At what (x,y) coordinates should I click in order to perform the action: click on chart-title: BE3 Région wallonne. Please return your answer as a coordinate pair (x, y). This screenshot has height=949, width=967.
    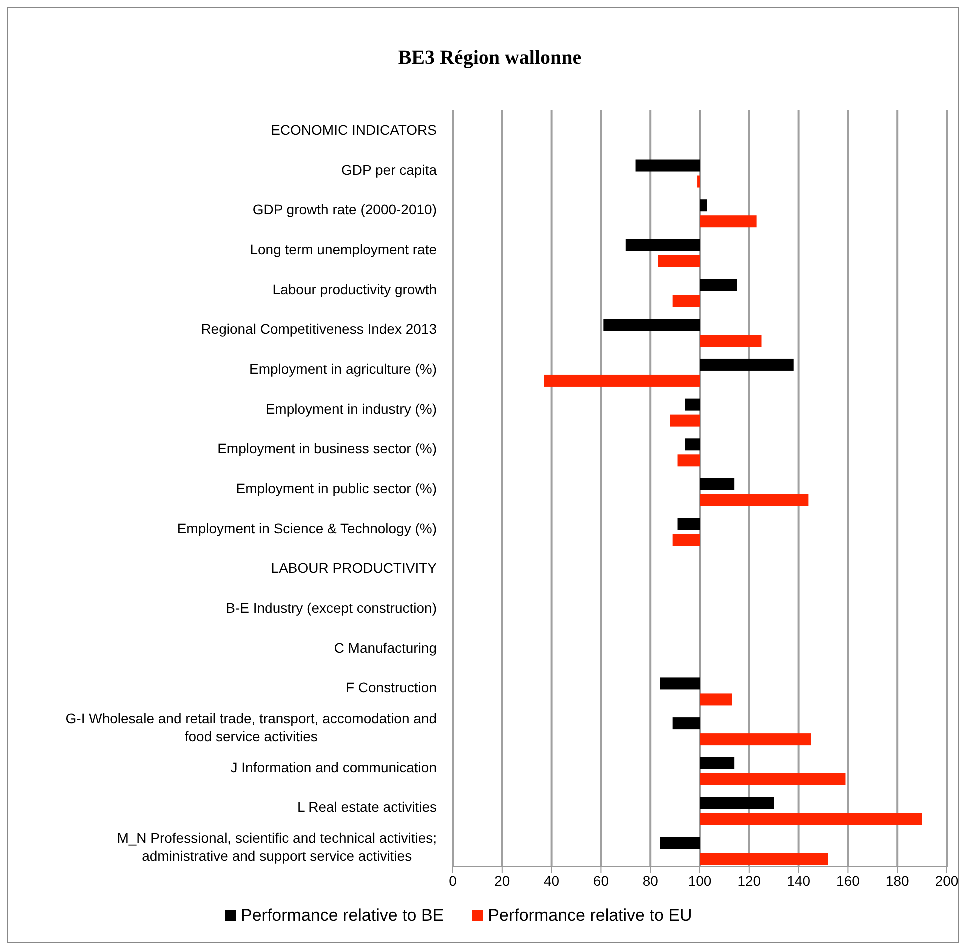
    Looking at the image, I should click on (490, 58).